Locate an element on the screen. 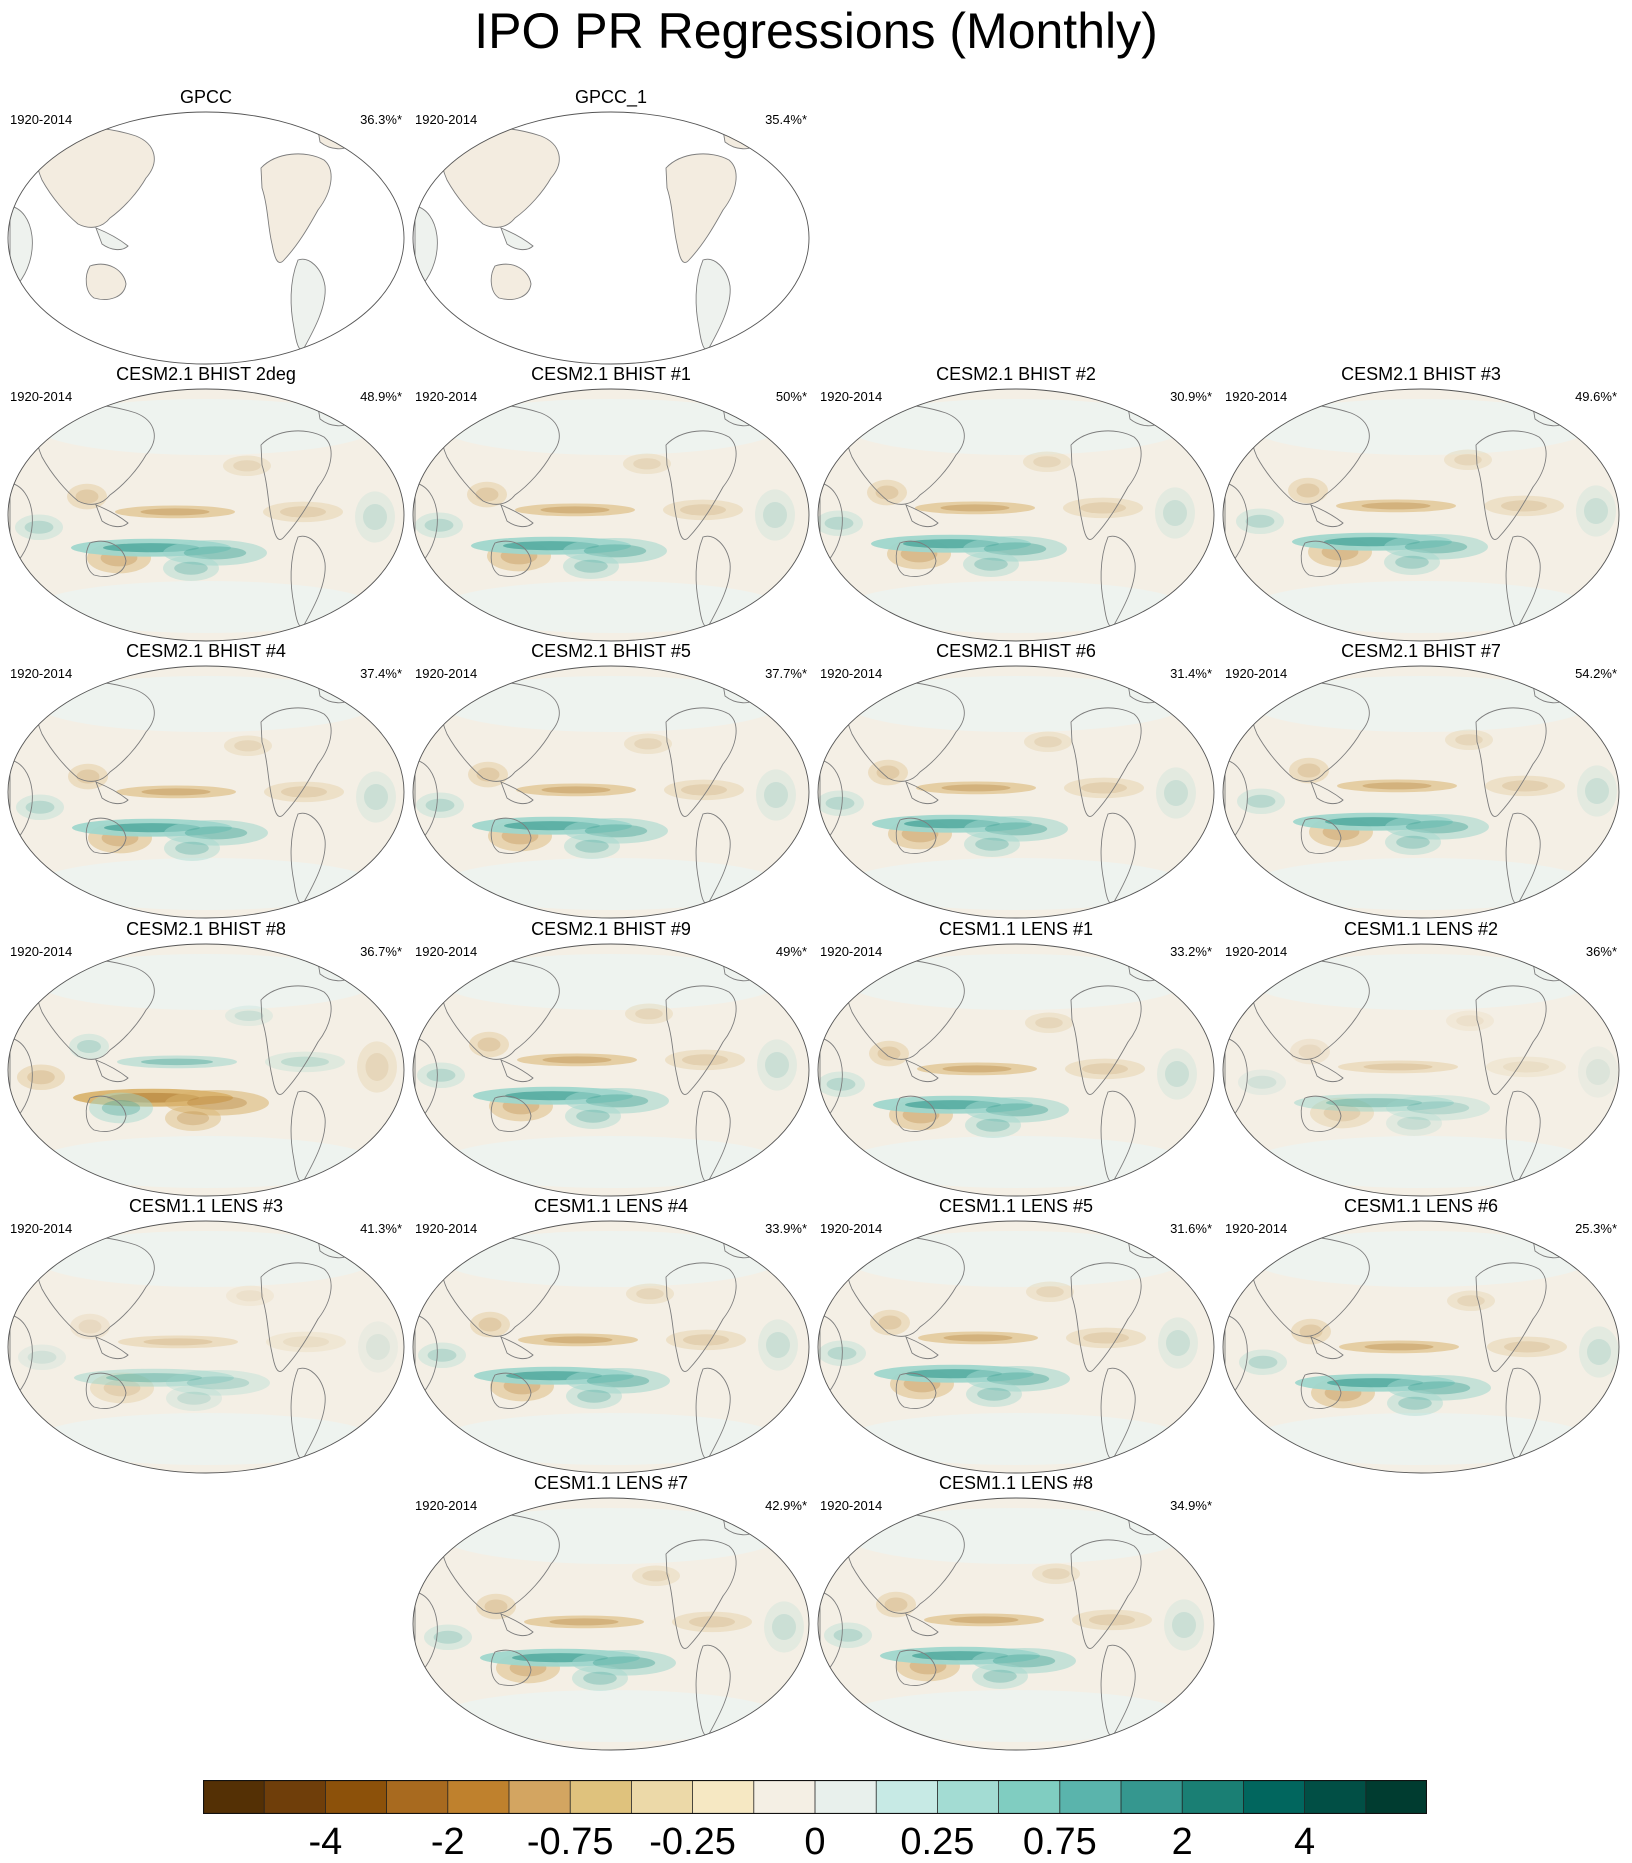  map-panel: CESM1.1 LENS #4 1920-2014 33.9%* is located at coordinates (611, 1335).